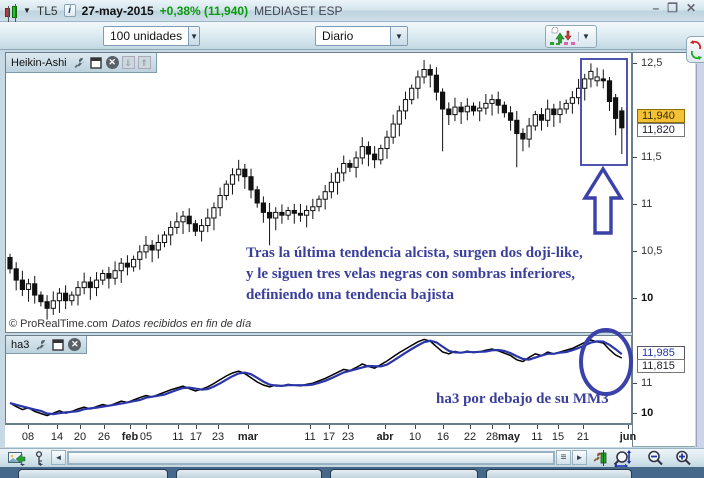  I want to click on period-dropdown-caret-icon: ▼, so click(398, 36).